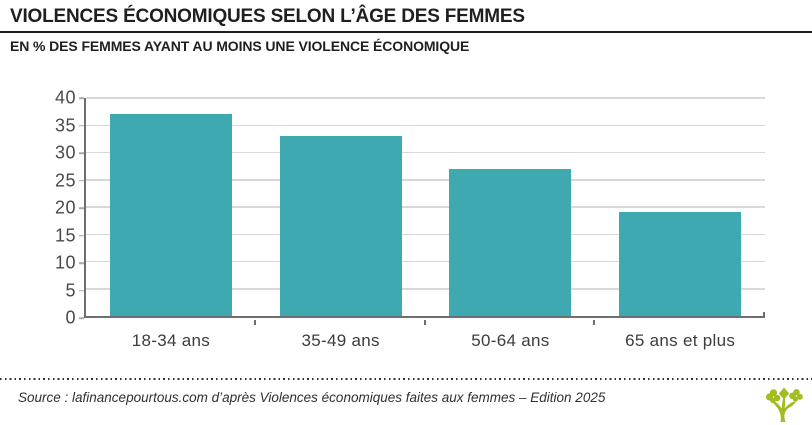 This screenshot has width=812, height=425. What do you see at coordinates (65, 235) in the screenshot?
I see `y-tick-label: 15` at bounding box center [65, 235].